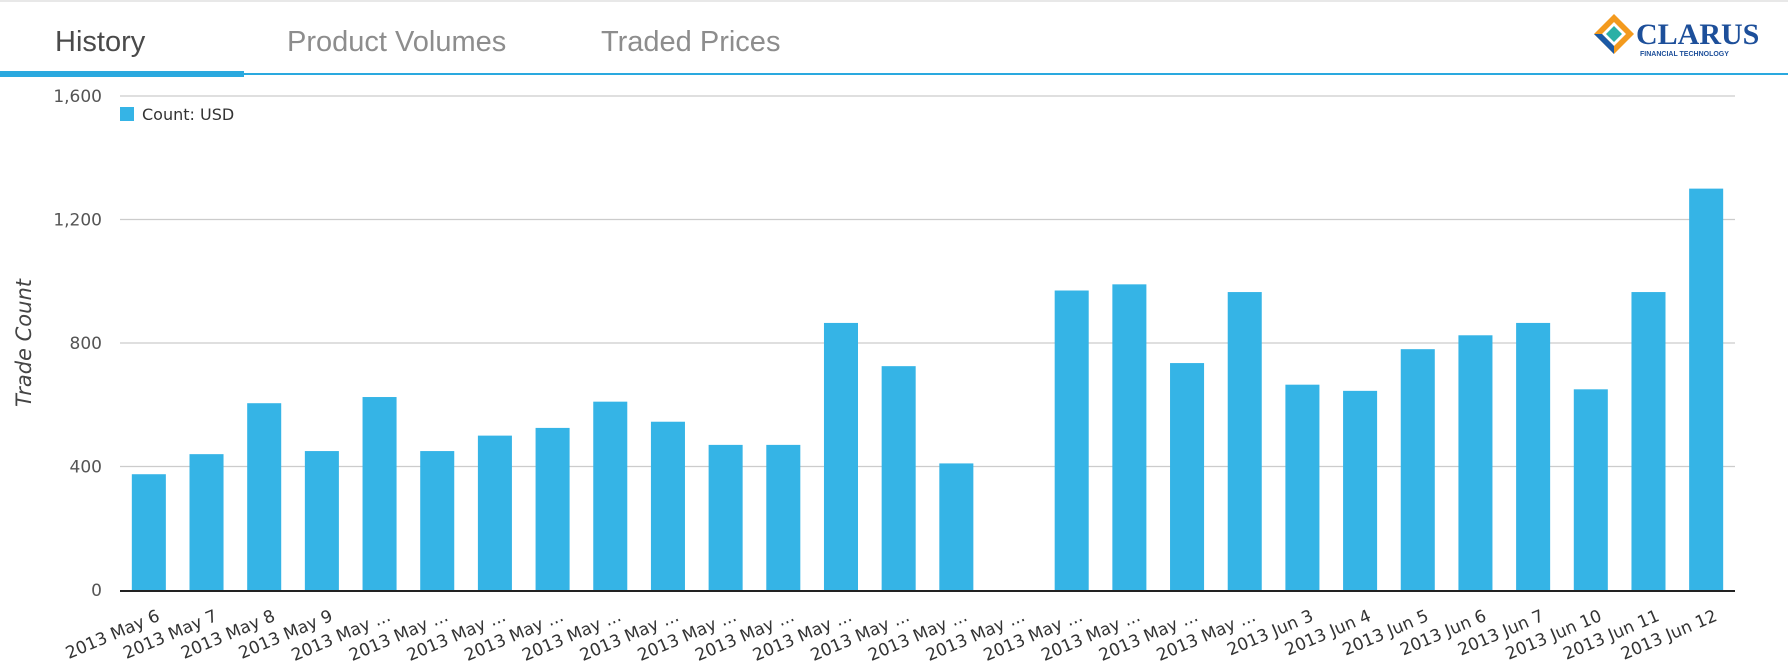  What do you see at coordinates (96, 591) in the screenshot?
I see `y-tick-label: 0` at bounding box center [96, 591].